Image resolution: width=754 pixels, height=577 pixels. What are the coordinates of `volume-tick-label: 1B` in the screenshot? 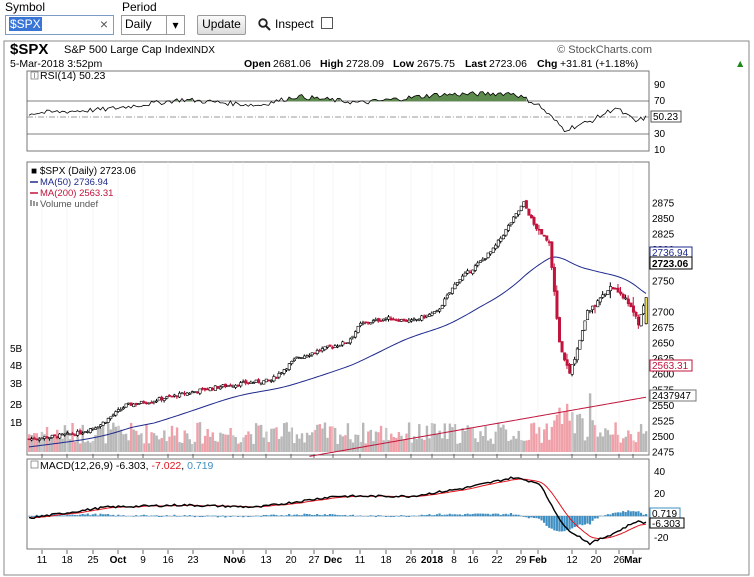 It's located at (16, 423).